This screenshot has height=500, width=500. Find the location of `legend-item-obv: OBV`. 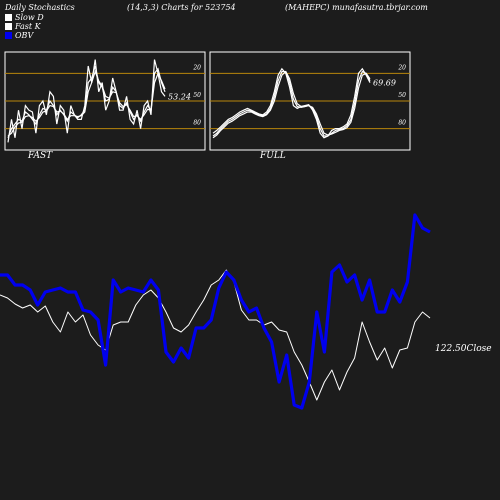

legend-item-obv: OBV is located at coordinates (24, 35).